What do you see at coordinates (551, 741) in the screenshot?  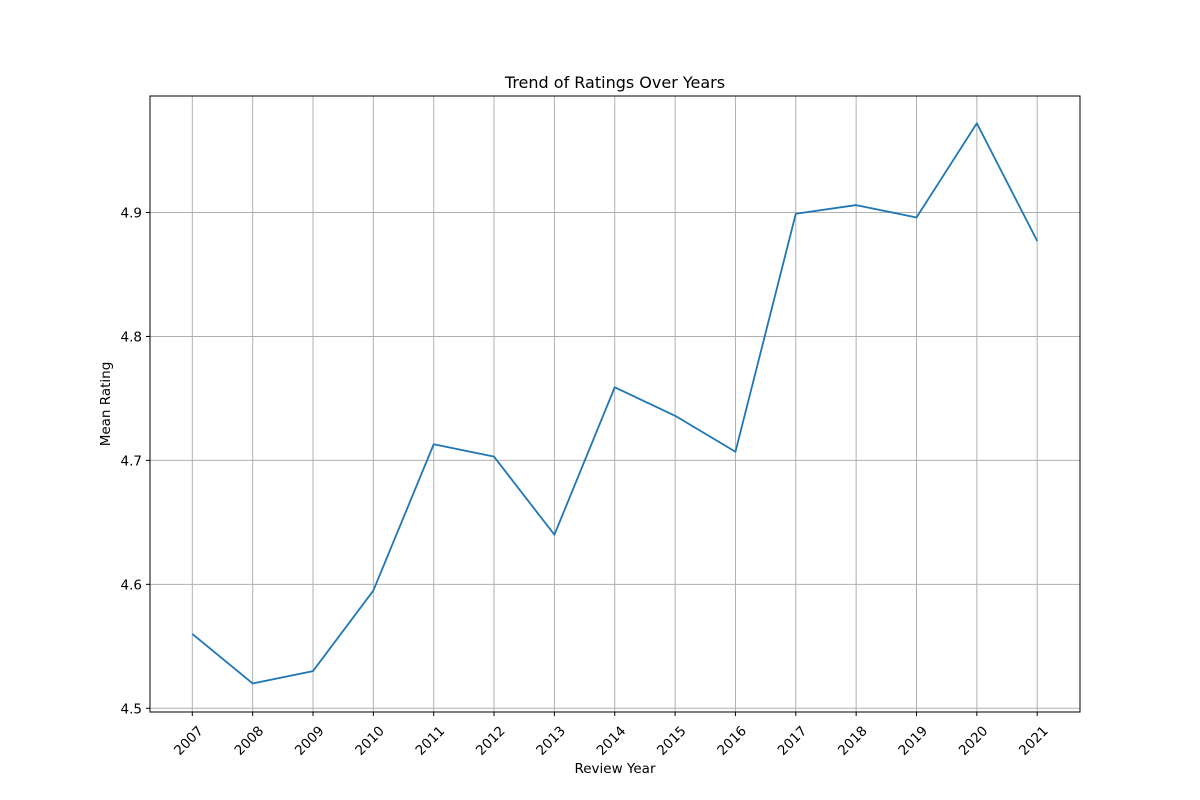 I see `x-tick-label: 2013` at bounding box center [551, 741].